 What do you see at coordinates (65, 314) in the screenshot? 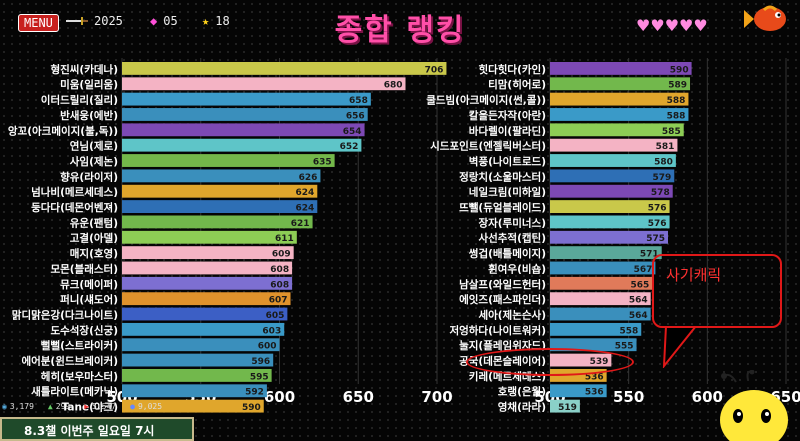
I see `category-label: 맑디맑은강(다크나이트)` at bounding box center [65, 314].